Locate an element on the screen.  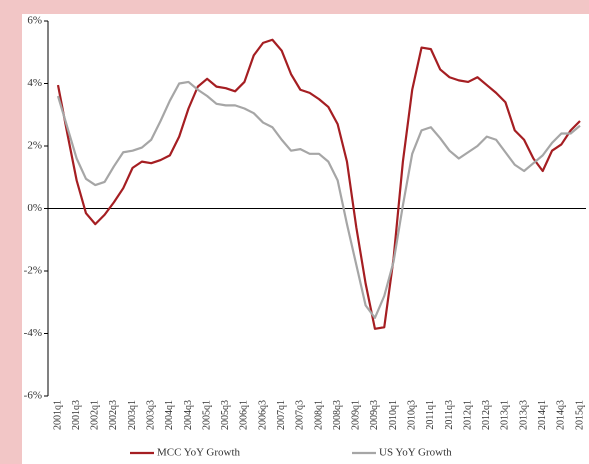
x-tick-label: 2006q3 is located at coordinates (262, 415).